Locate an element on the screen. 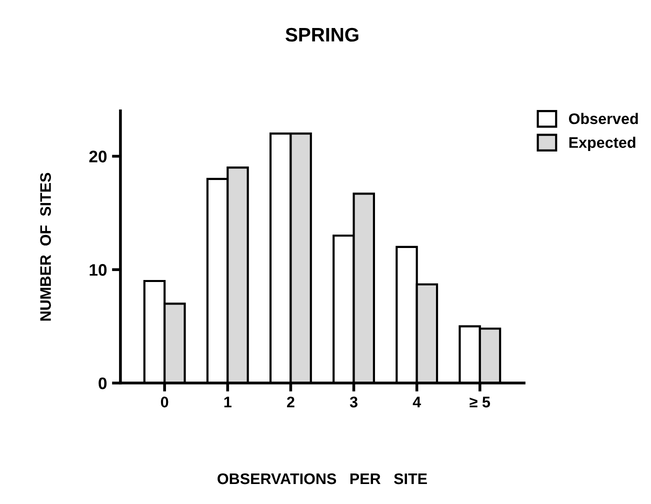  y-tick-label: 10 is located at coordinates (98, 270).